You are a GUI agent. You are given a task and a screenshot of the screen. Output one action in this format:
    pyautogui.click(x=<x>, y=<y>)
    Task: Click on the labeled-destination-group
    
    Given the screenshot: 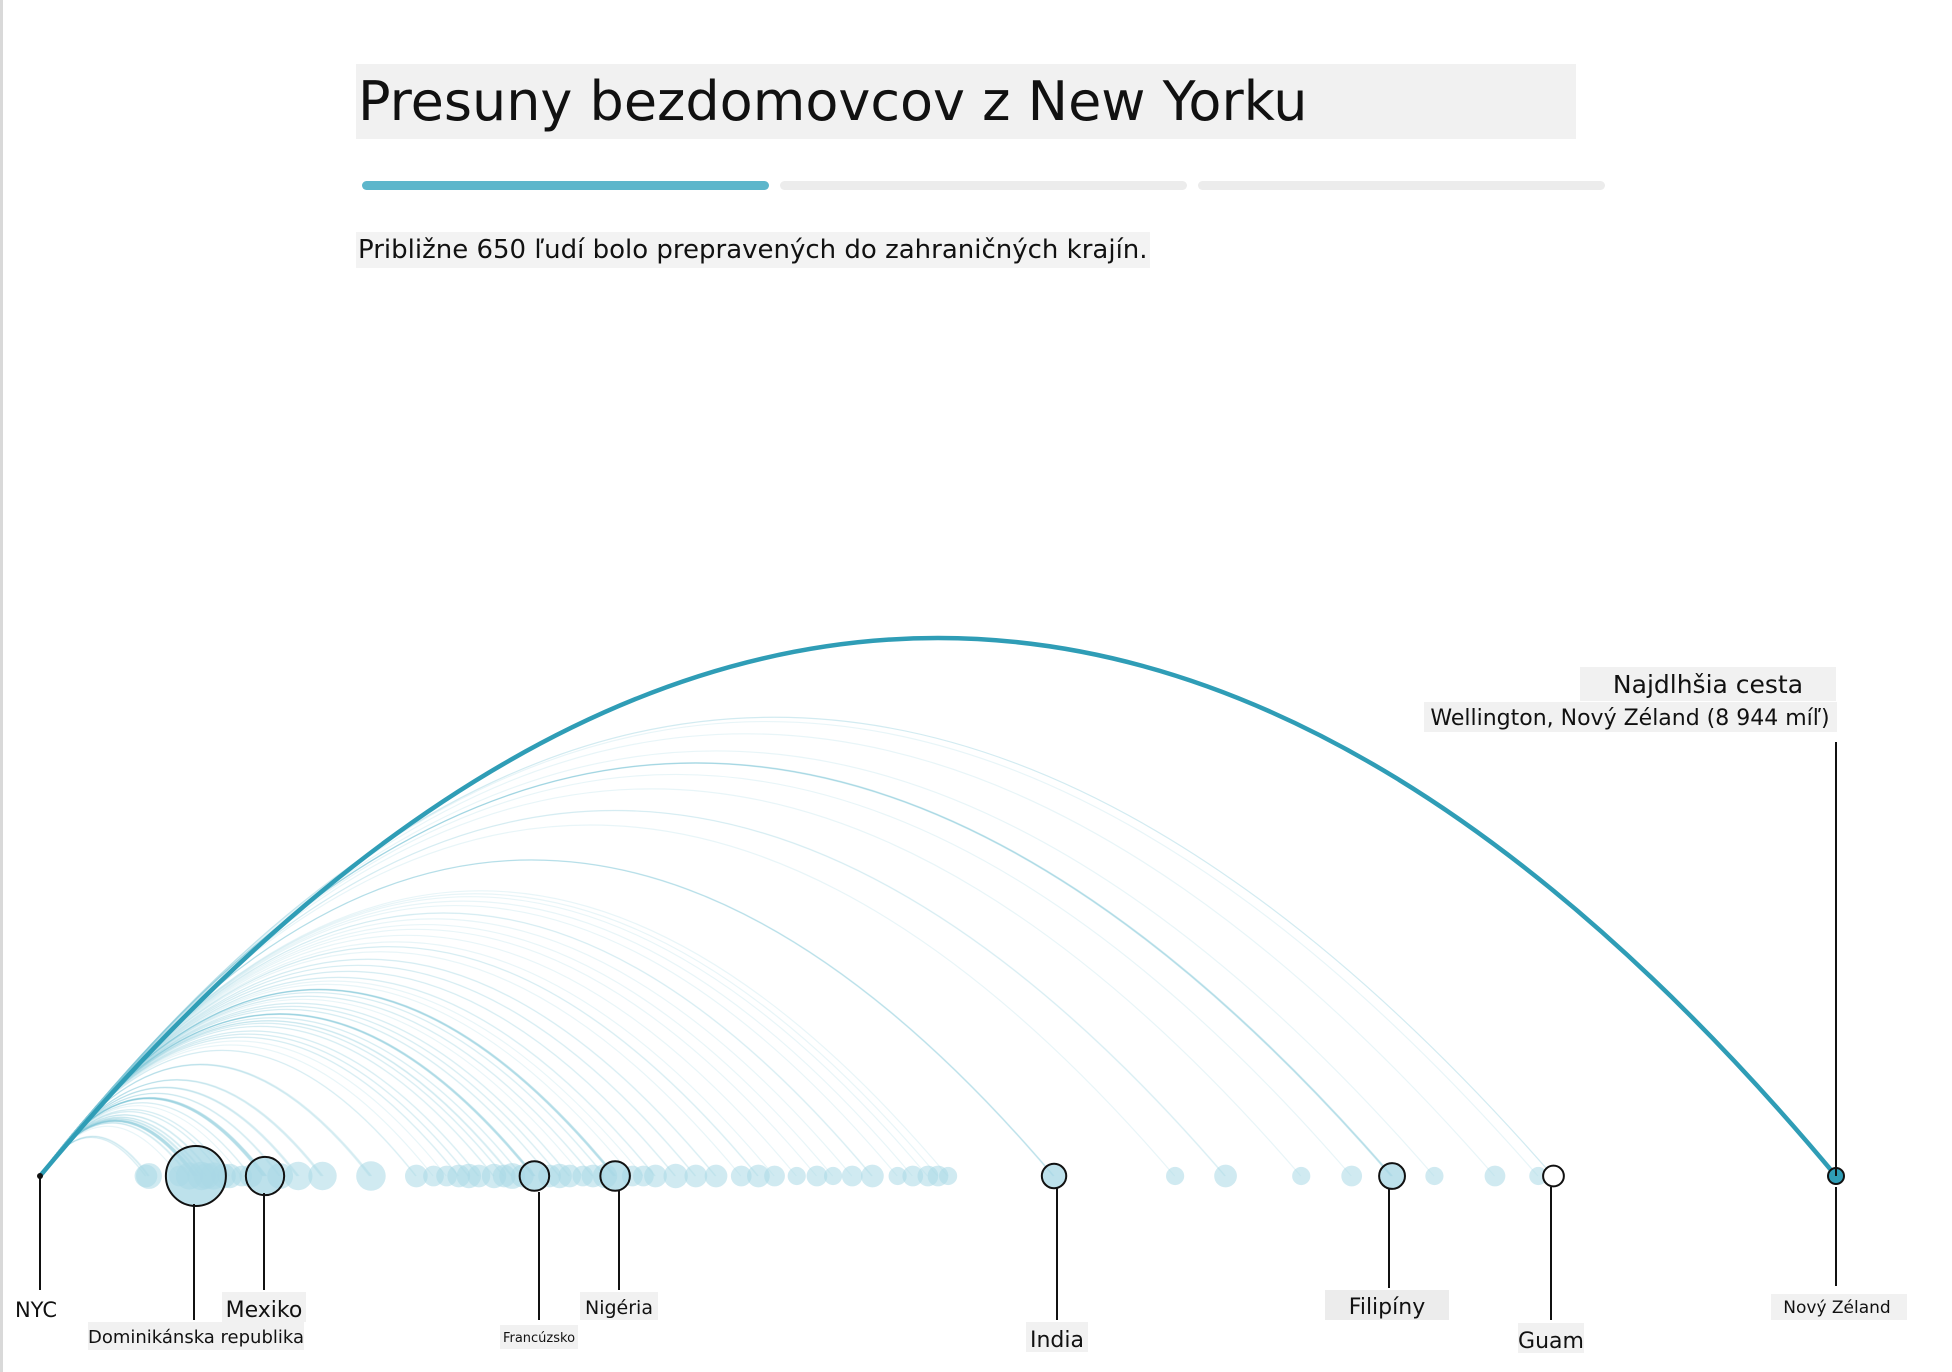 What is the action you would take?
    pyautogui.click(x=1004, y=1176)
    